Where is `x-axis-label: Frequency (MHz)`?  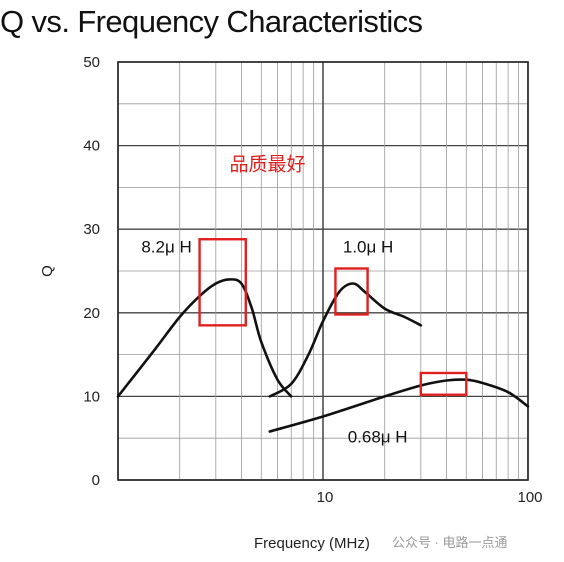 x-axis-label: Frequency (MHz) is located at coordinates (312, 543).